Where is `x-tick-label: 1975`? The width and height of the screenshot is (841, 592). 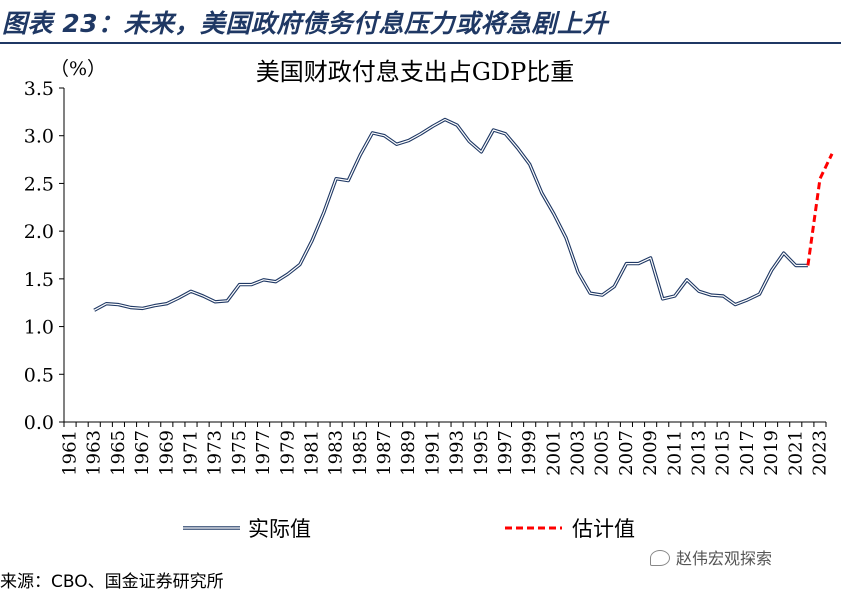
x-tick-label: 1975 is located at coordinates (239, 453).